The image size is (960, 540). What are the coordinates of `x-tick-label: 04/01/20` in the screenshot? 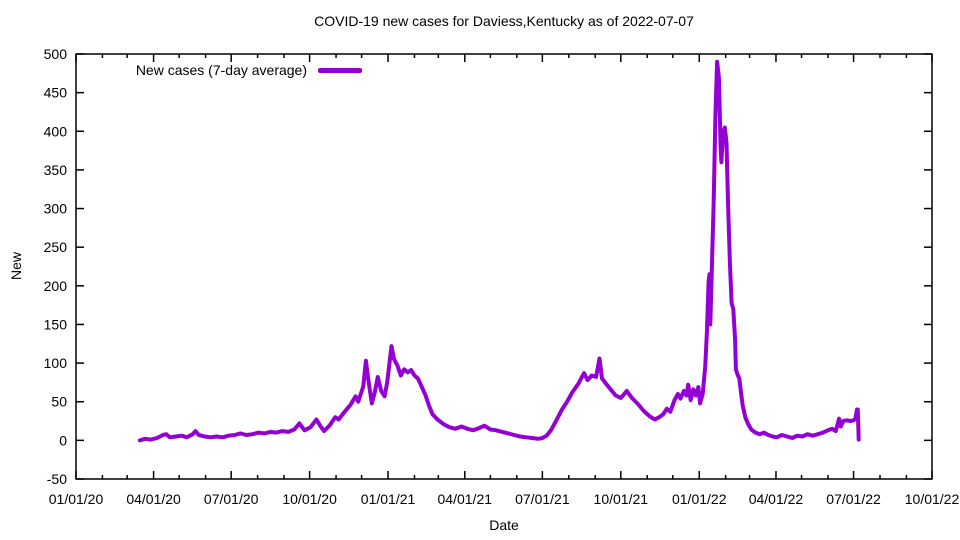 It's located at (153, 499).